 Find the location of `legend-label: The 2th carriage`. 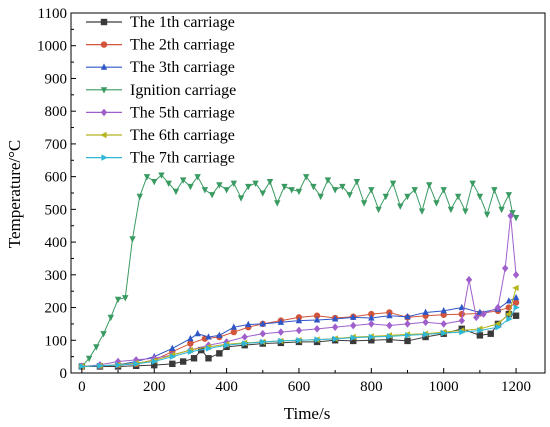

legend-label: The 2th carriage is located at coordinates (182, 45).